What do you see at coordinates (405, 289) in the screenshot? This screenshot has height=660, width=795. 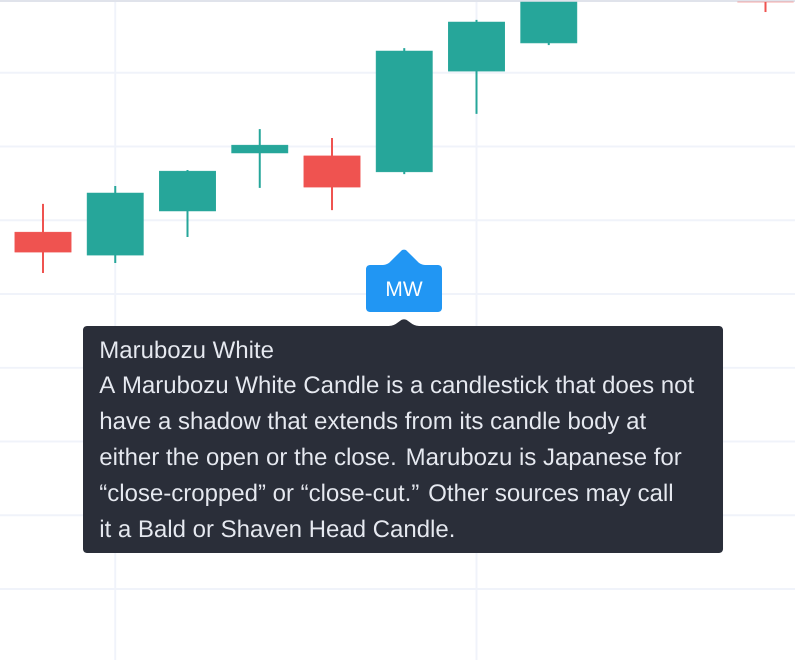 I see `text: MW` at bounding box center [405, 289].